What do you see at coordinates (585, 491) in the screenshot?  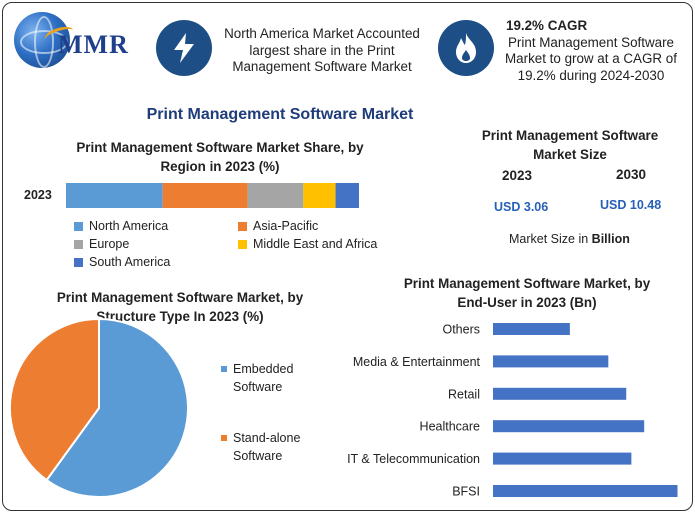 I see `enduser-bar-bfsi` at bounding box center [585, 491].